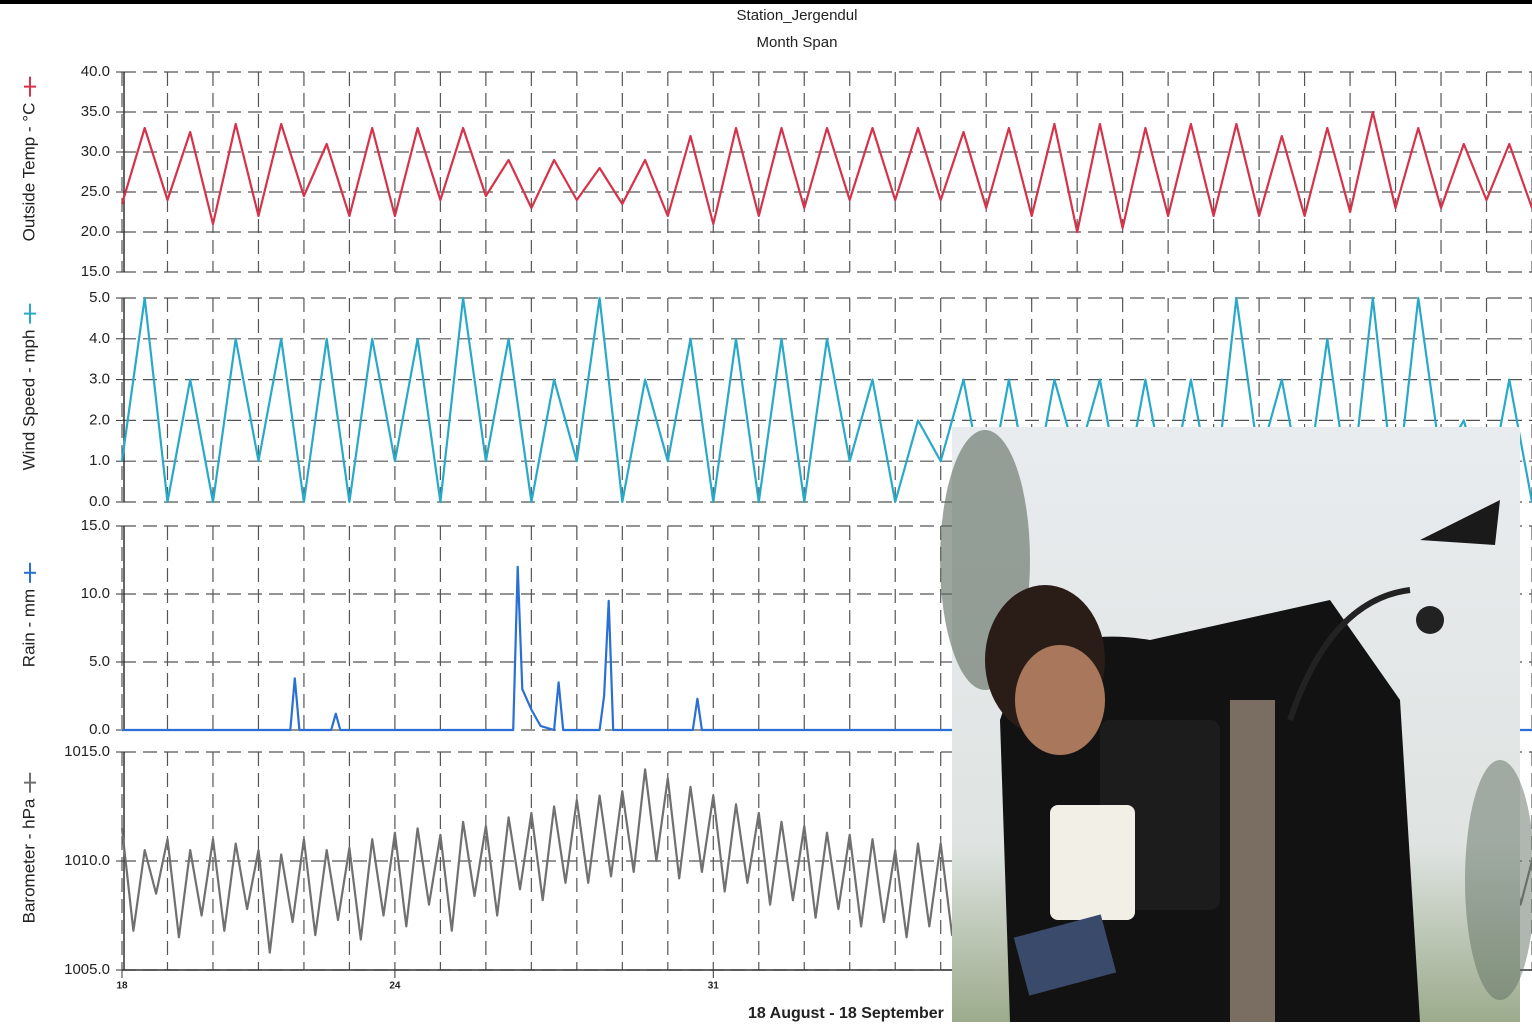 The image size is (1532, 1028). Describe the element at coordinates (95, 151) in the screenshot. I see `y-tick-label: 30.0` at that location.